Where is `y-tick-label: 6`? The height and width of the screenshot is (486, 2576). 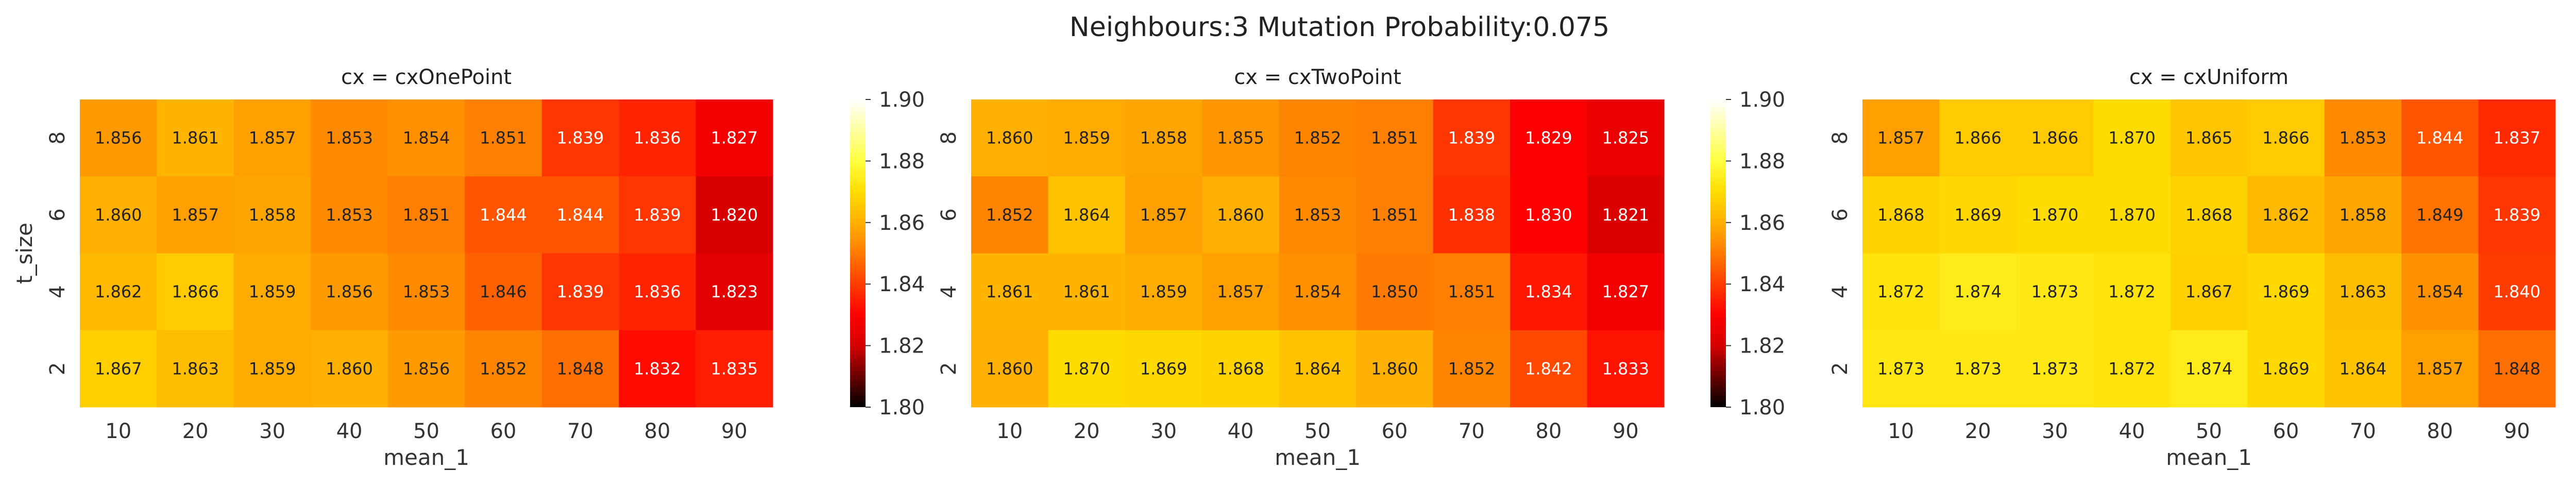 y-tick-label: 6 is located at coordinates (949, 214).